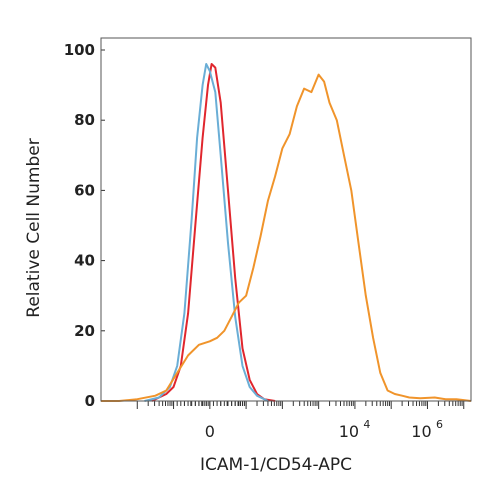  What do you see at coordinates (84, 261) in the screenshot?
I see `y-tick-label: 40` at bounding box center [84, 261].